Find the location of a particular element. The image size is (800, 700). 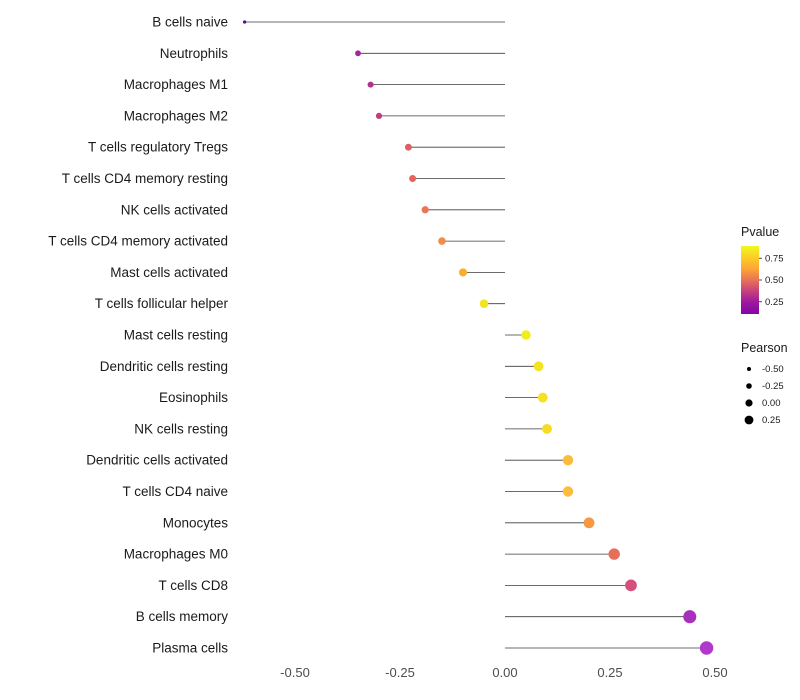

category-label: Macrophages M0 is located at coordinates (176, 554).